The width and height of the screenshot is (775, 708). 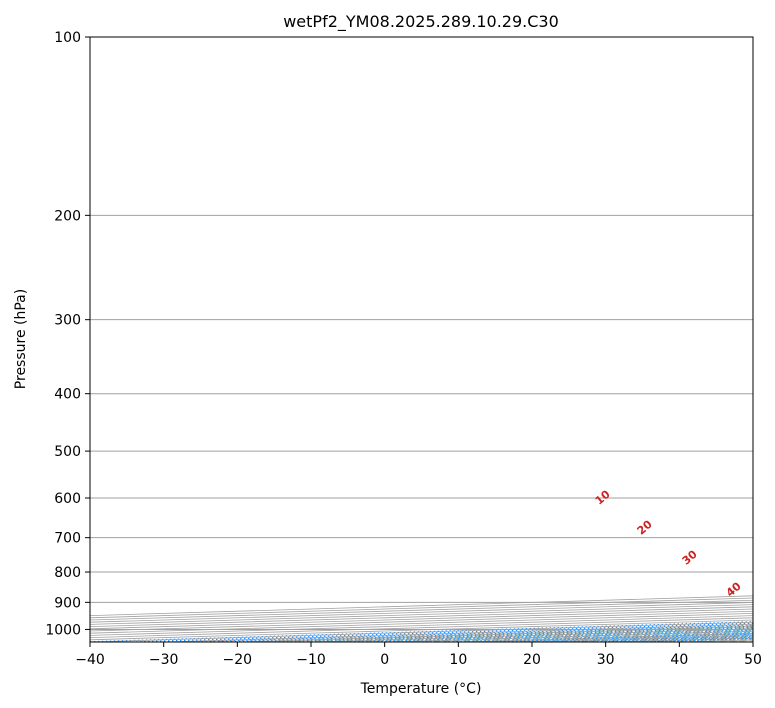 I want to click on y-tick-label: 100, so click(x=67, y=38).